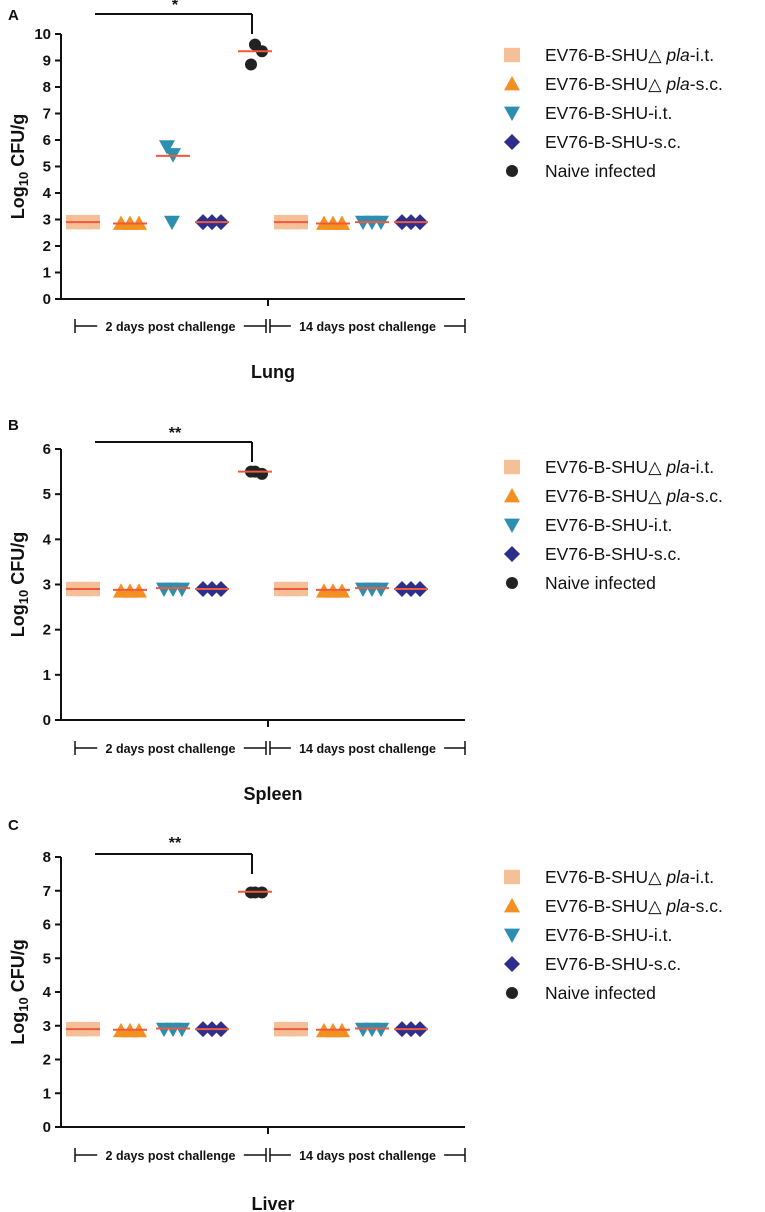  Describe the element at coordinates (13, 425) in the screenshot. I see `panel-letter: B` at that location.